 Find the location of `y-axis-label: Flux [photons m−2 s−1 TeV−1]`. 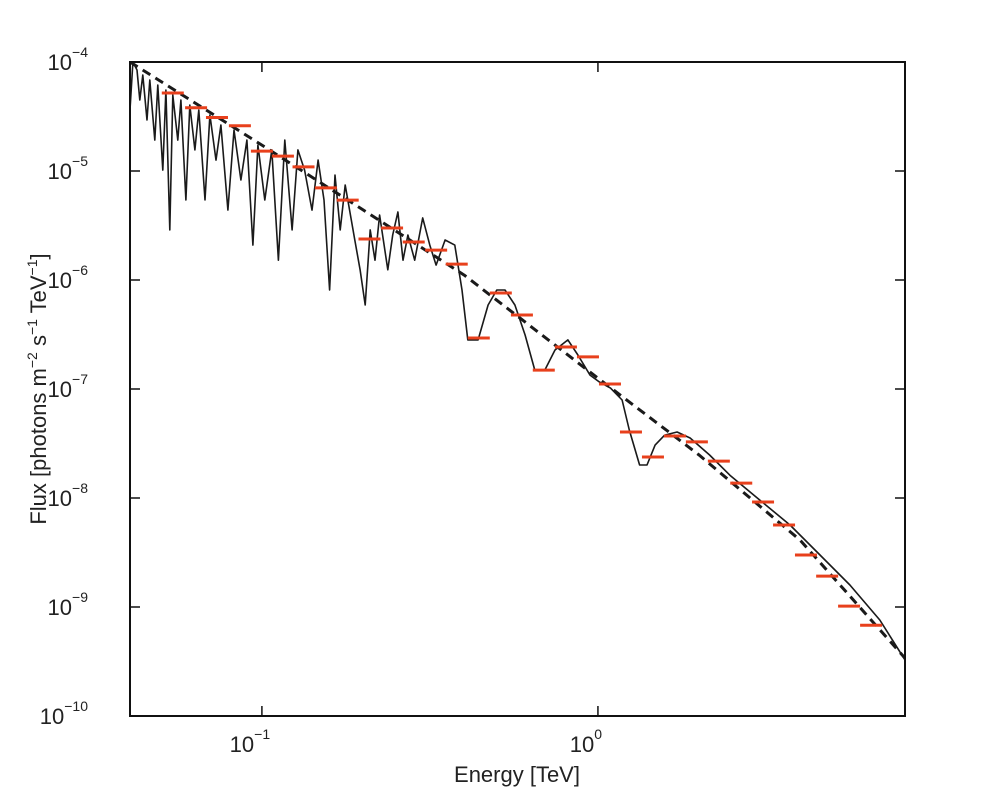

y-axis-label: Flux [photons m−2 s−1 TeV−1] is located at coordinates (37, 388).